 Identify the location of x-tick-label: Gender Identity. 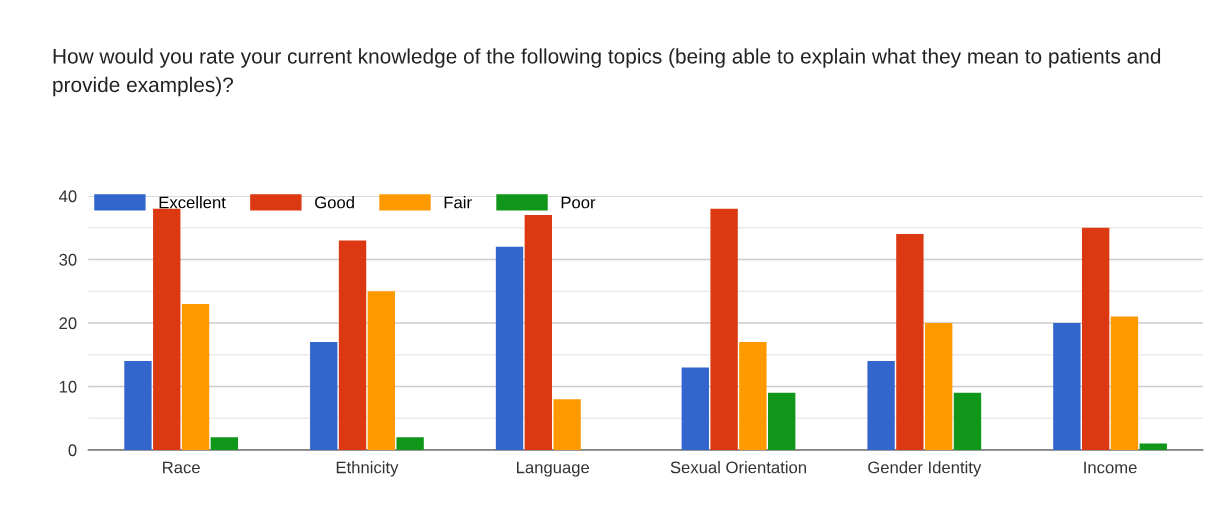
(925, 469).